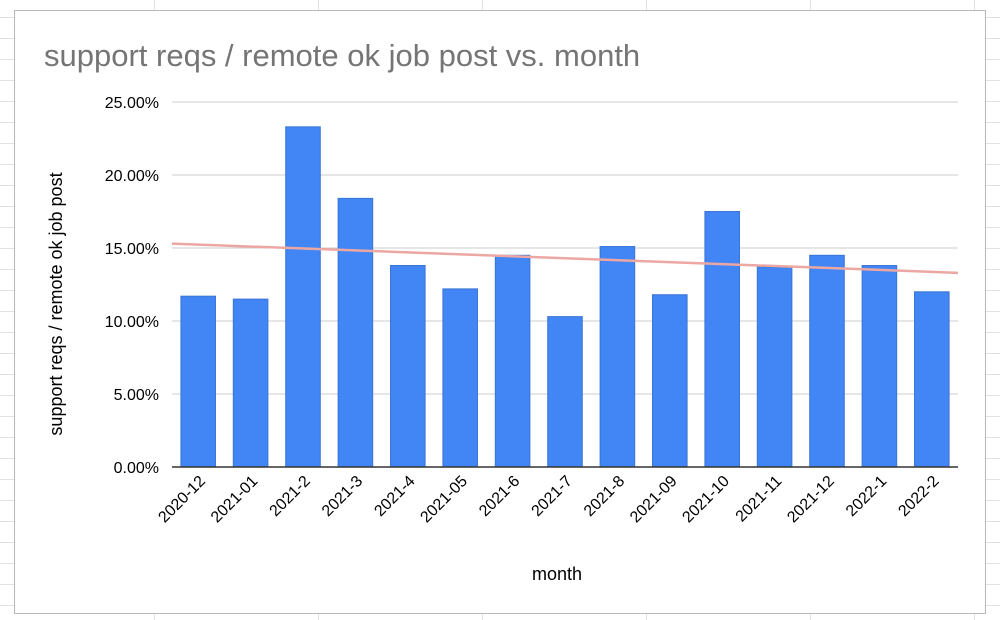 The image size is (1000, 620). Describe the element at coordinates (866, 496) in the screenshot. I see `x-tick-label: 2022-1` at that location.